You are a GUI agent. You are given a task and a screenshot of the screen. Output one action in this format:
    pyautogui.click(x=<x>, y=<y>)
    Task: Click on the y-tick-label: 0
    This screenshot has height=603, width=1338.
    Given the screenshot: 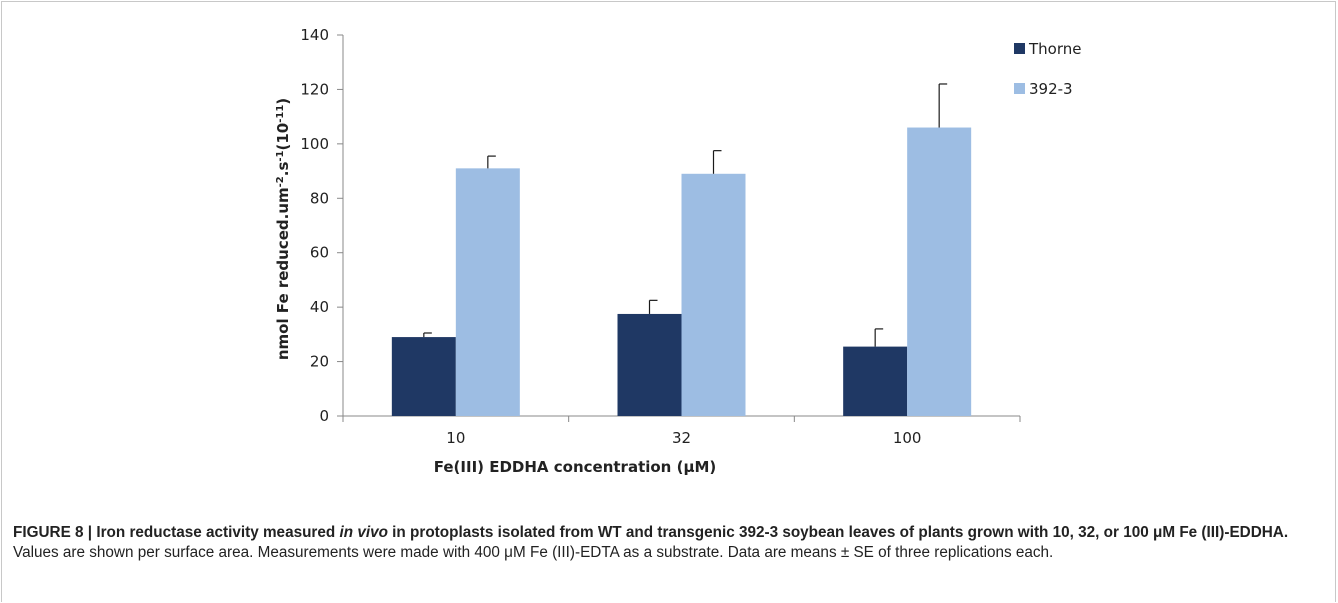 What is the action you would take?
    pyautogui.click(x=324, y=416)
    